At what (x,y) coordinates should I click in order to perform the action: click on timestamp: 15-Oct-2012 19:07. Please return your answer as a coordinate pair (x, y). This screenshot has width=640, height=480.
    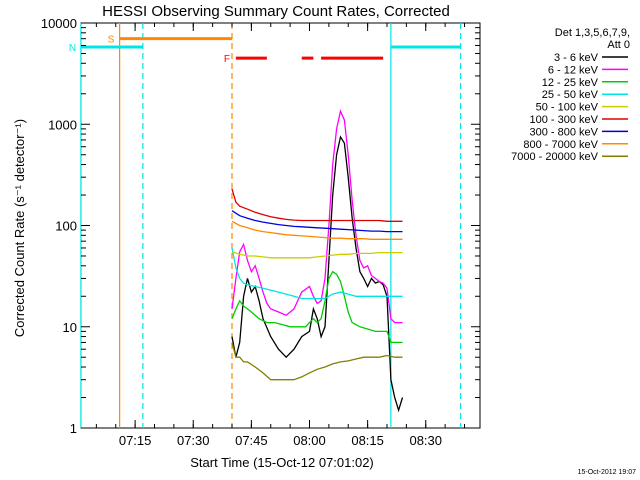
    Looking at the image, I should click on (607, 472).